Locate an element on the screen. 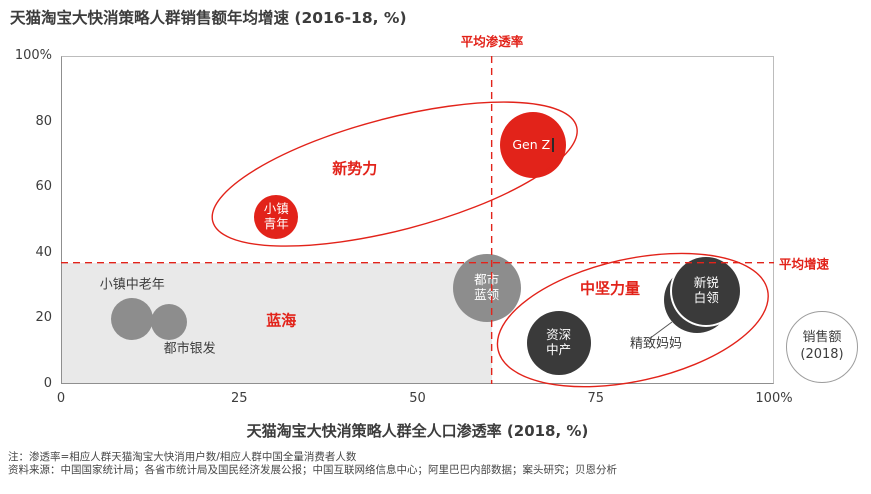 This screenshot has height=494, width=871. bubble-label-text: 小镇中老年 is located at coordinates (132, 285).